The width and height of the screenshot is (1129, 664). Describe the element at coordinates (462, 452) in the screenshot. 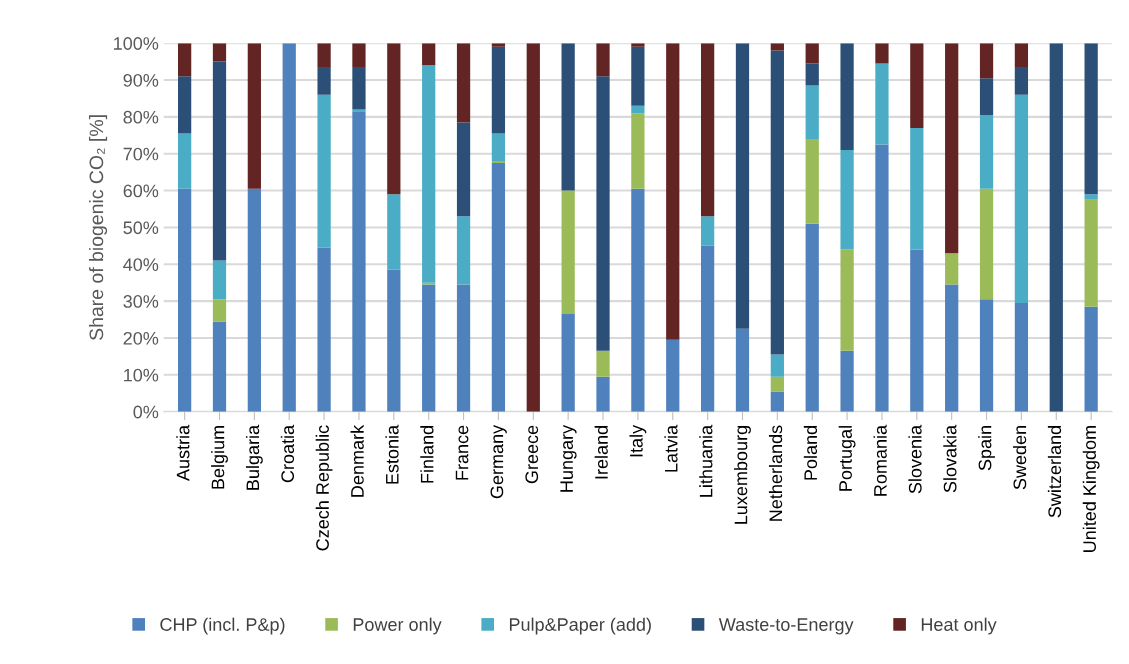

I see `x-tick-label: France` at that location.